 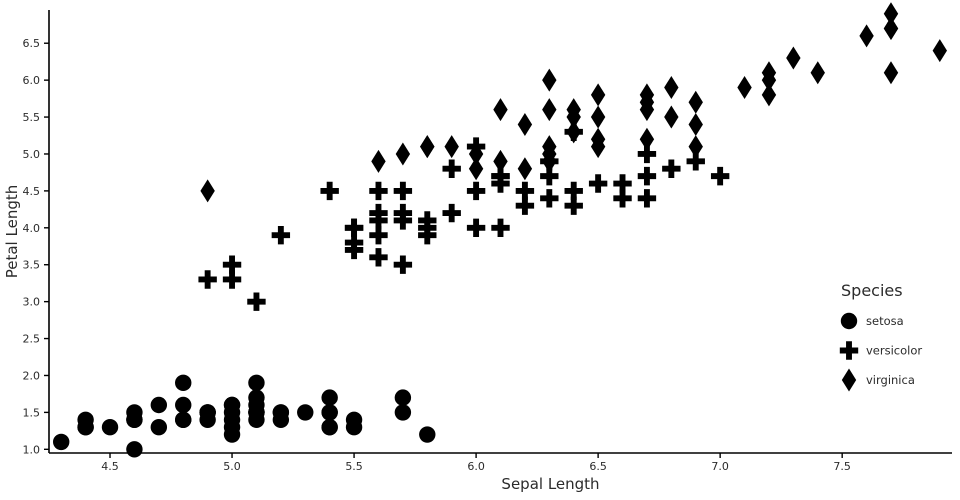 I want to click on cross-marker-icon, so click(x=849, y=350).